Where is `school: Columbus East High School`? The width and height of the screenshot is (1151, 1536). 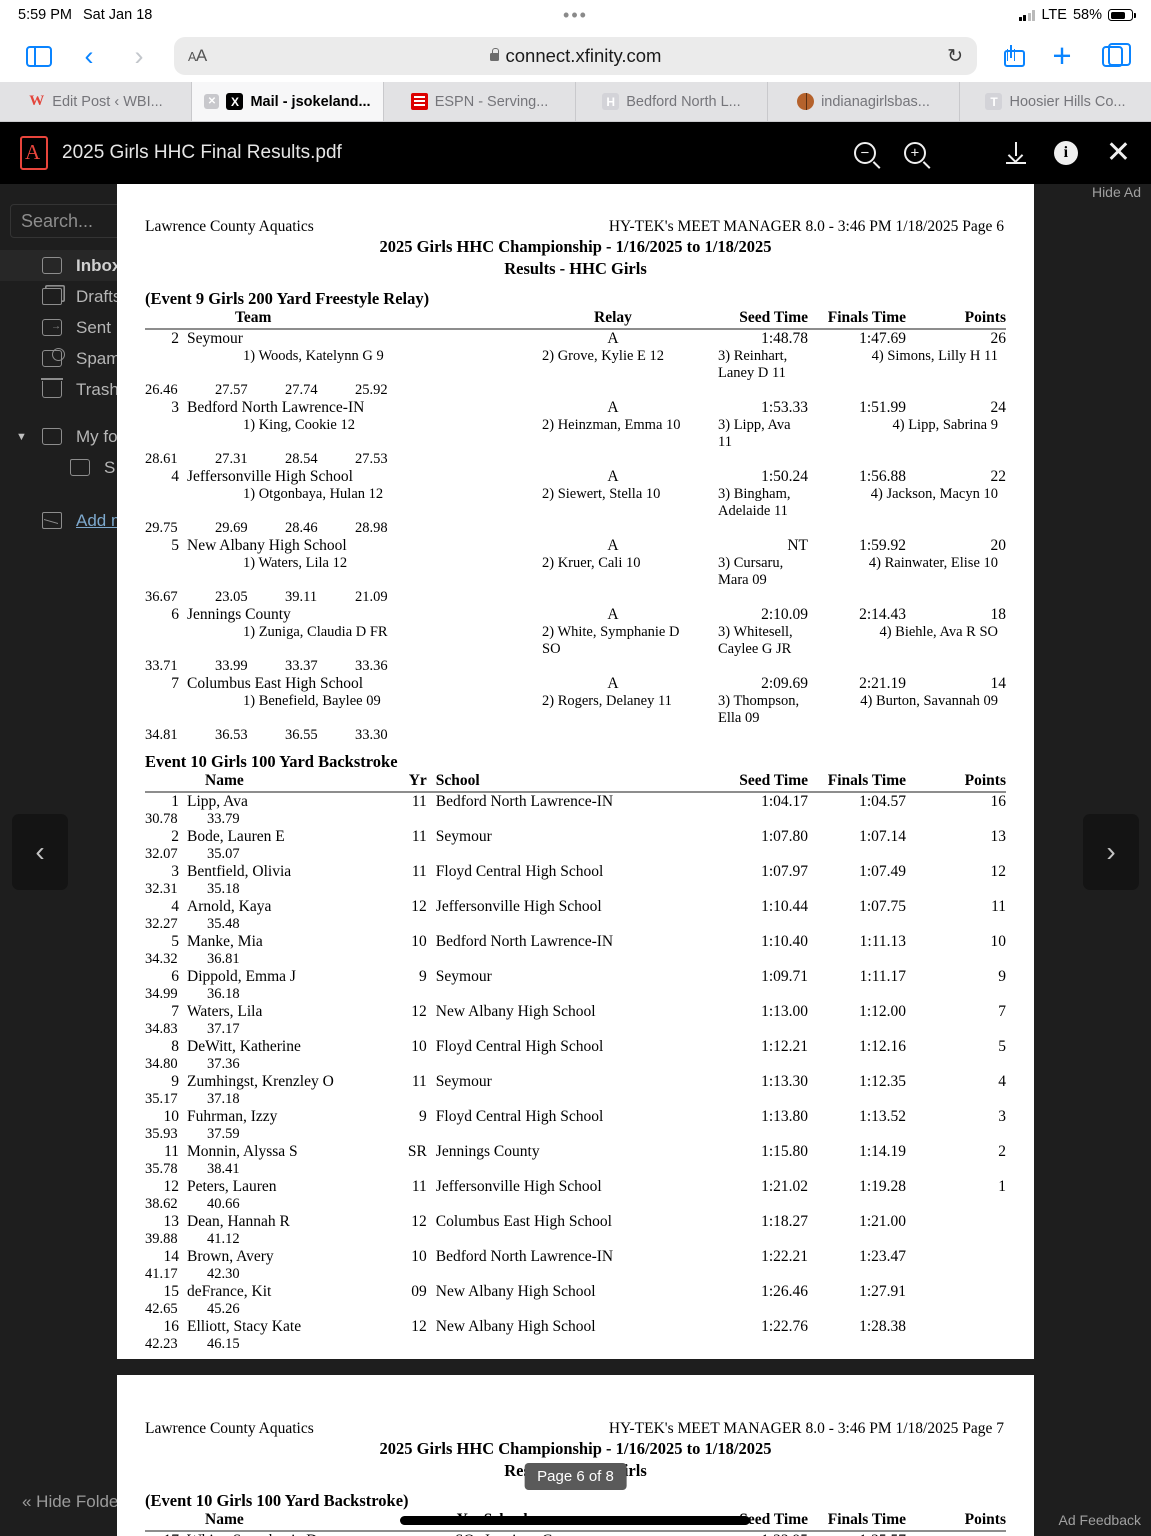
school: Columbus East High School is located at coordinates (523, 1221).